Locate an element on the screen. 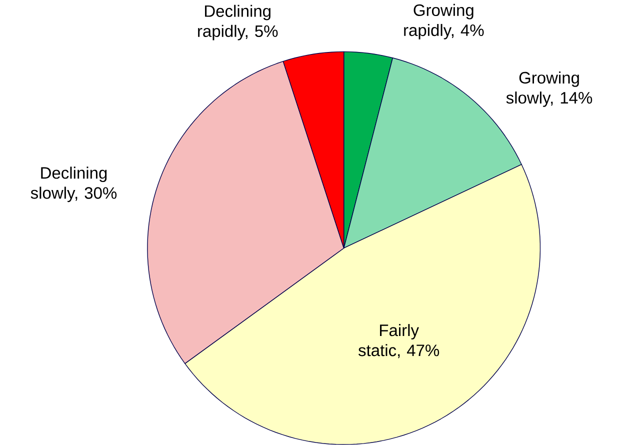  slice-label: Declining rapidly, 5% is located at coordinates (238, 22).